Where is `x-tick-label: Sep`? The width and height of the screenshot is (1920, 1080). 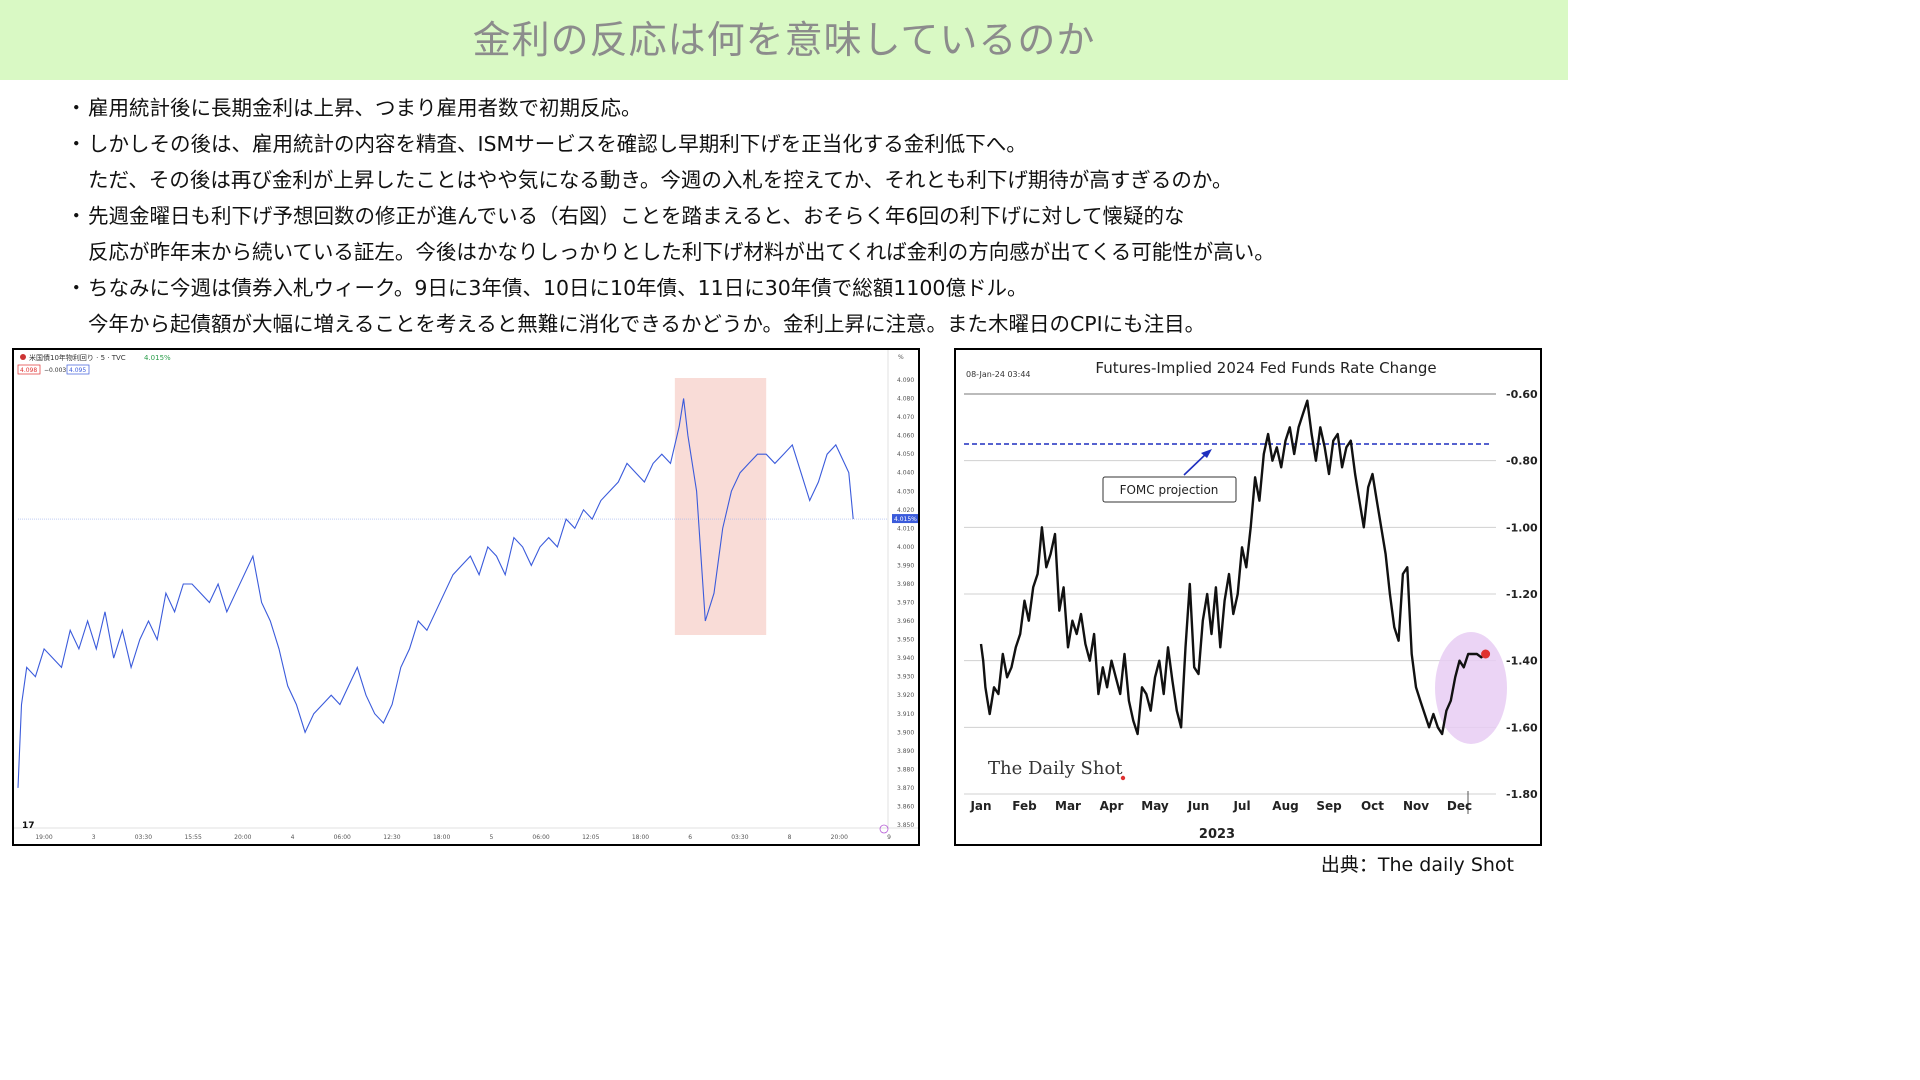
x-tick-label: Sep is located at coordinates (1329, 806).